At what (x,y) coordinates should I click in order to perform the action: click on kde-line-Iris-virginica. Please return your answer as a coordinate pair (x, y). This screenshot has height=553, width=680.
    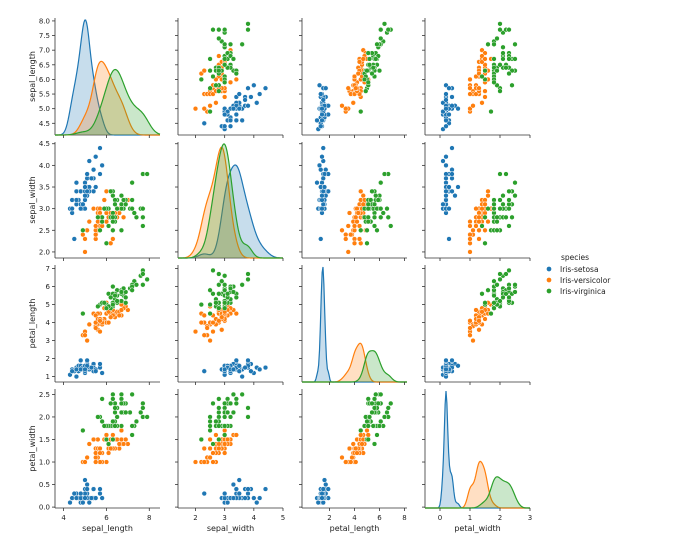
    Looking at the image, I should click on (478, 492).